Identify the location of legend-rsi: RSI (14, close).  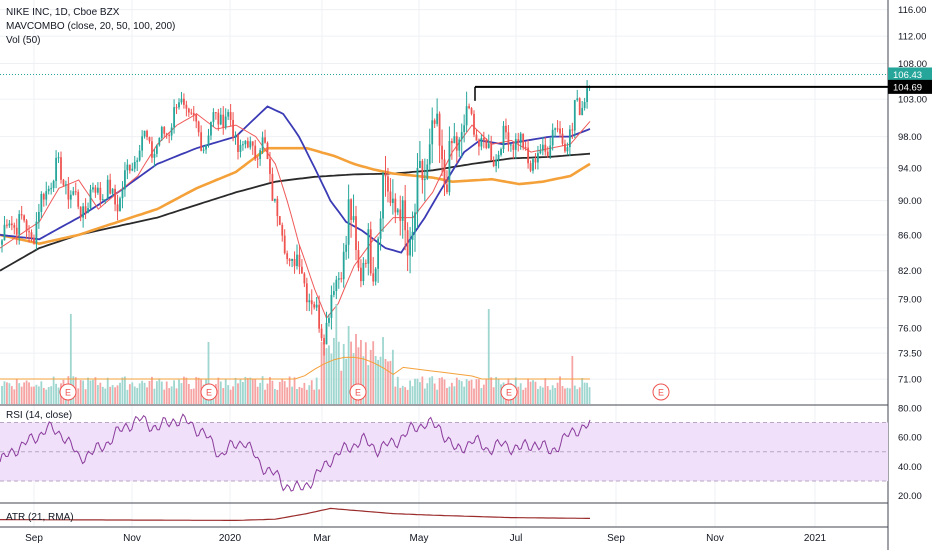
(39, 415).